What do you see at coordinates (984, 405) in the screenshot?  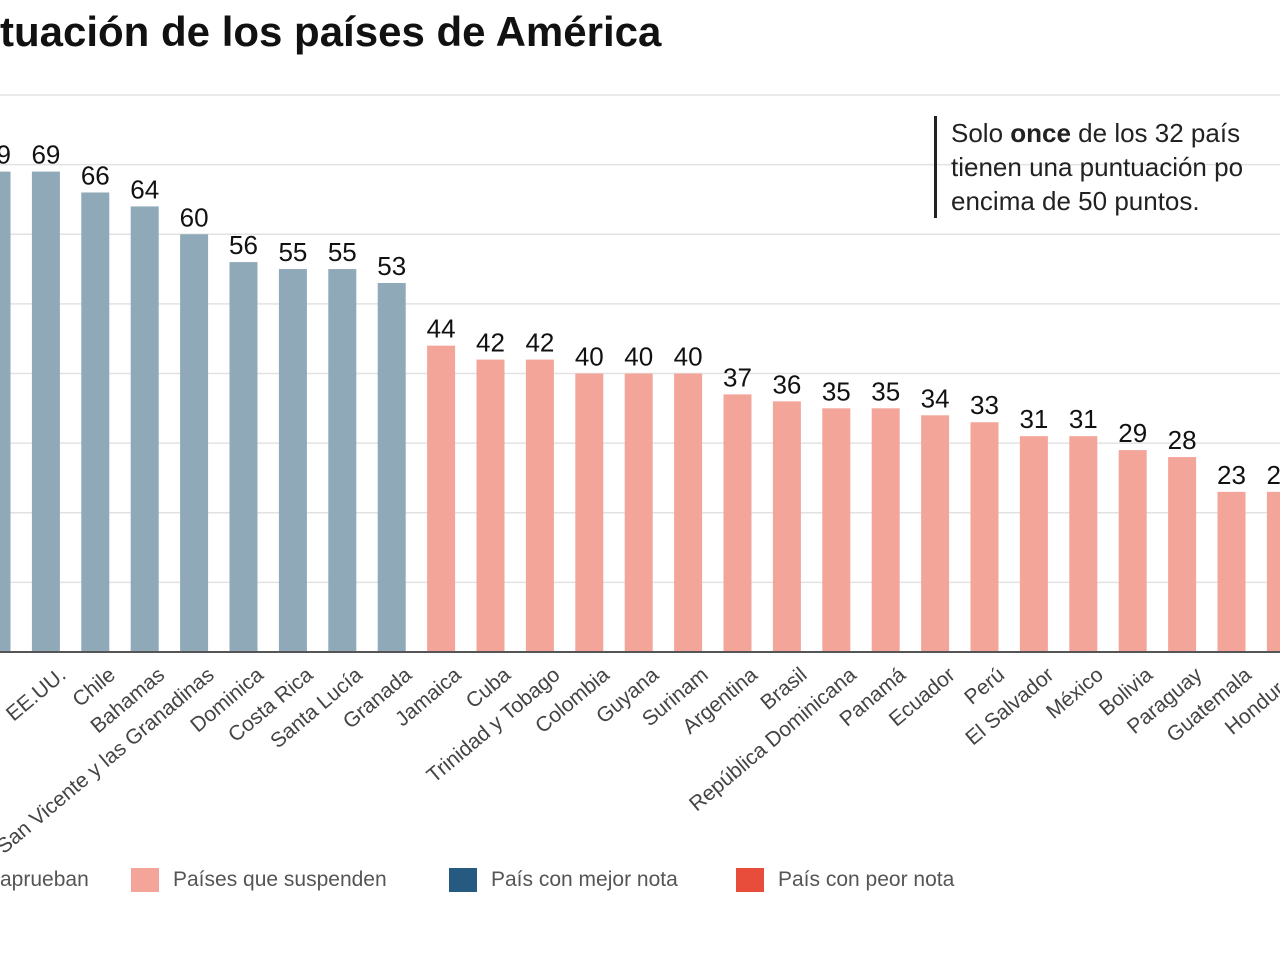 I see `data-label: 33` at bounding box center [984, 405].